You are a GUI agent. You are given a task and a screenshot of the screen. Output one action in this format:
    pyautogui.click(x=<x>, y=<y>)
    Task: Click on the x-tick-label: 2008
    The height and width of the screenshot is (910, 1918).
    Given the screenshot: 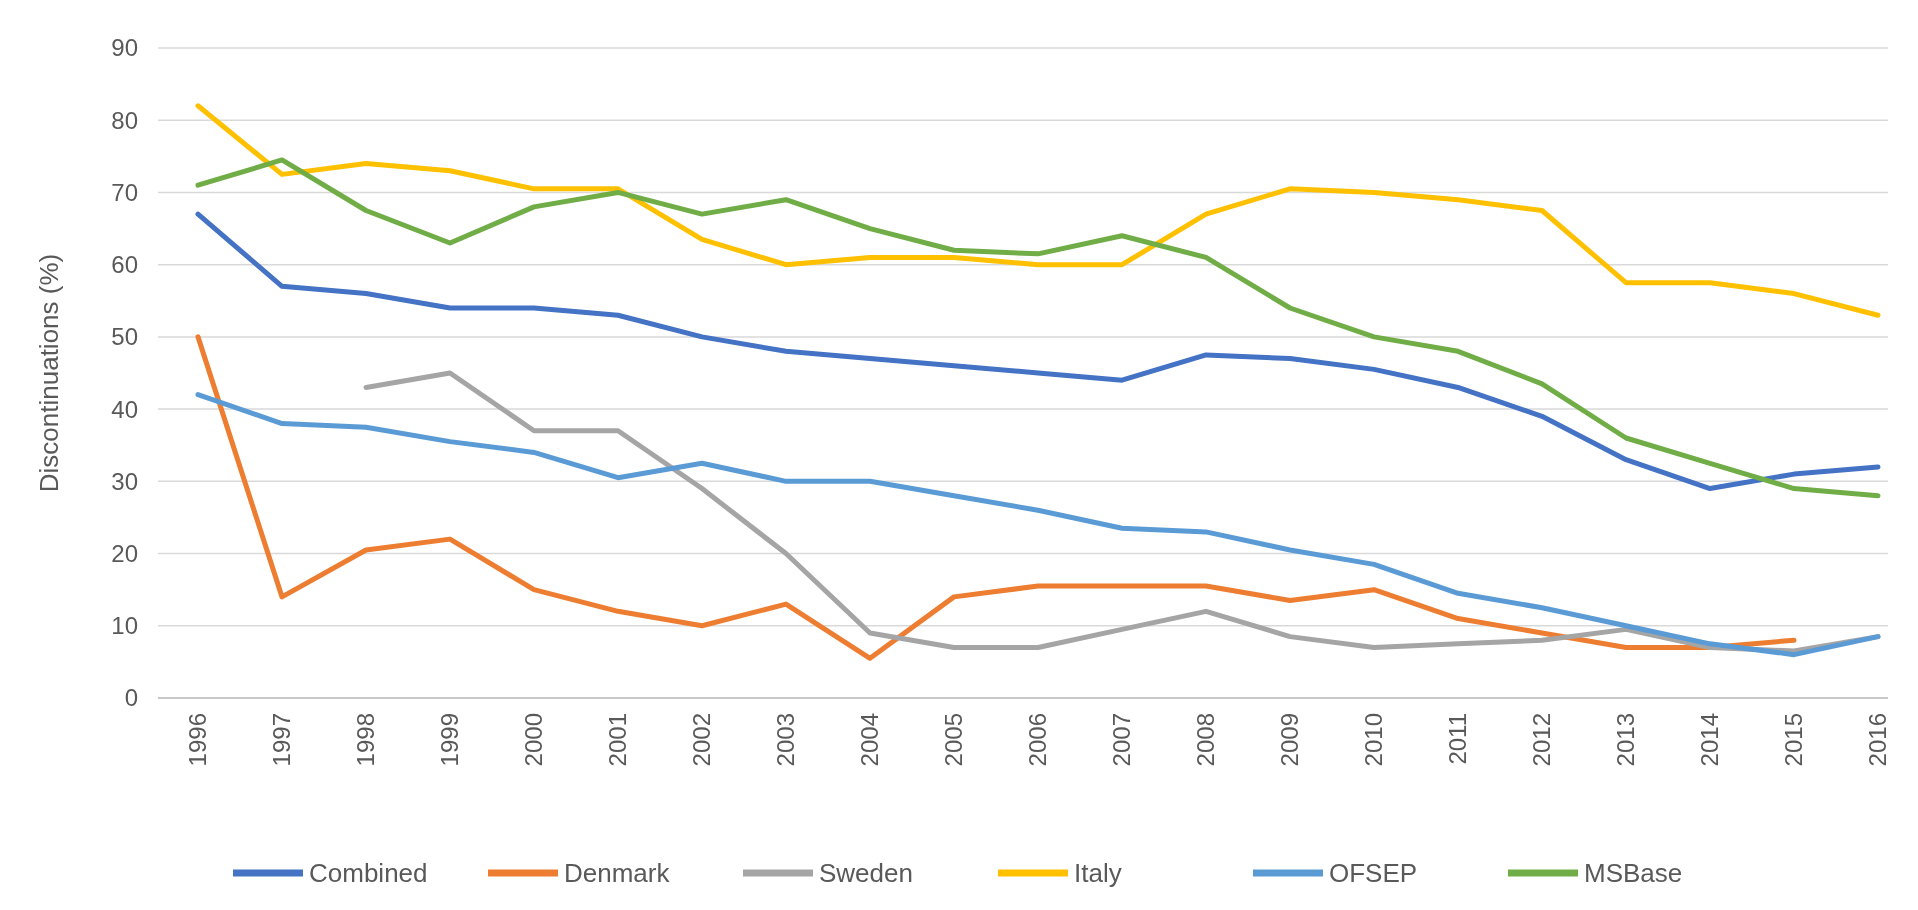 What is the action you would take?
    pyautogui.click(x=1205, y=740)
    